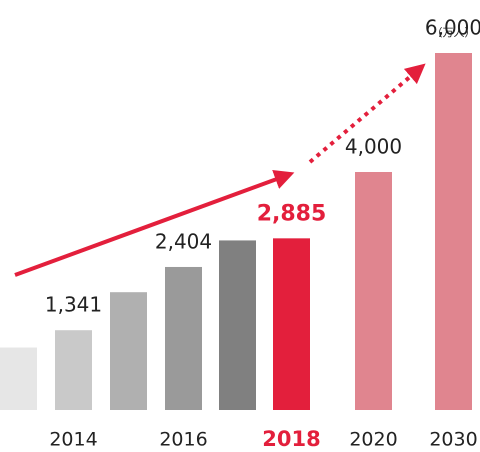 The width and height of the screenshot is (480, 452). Describe the element at coordinates (291, 439) in the screenshot. I see `x-tick-label: 2018` at that location.